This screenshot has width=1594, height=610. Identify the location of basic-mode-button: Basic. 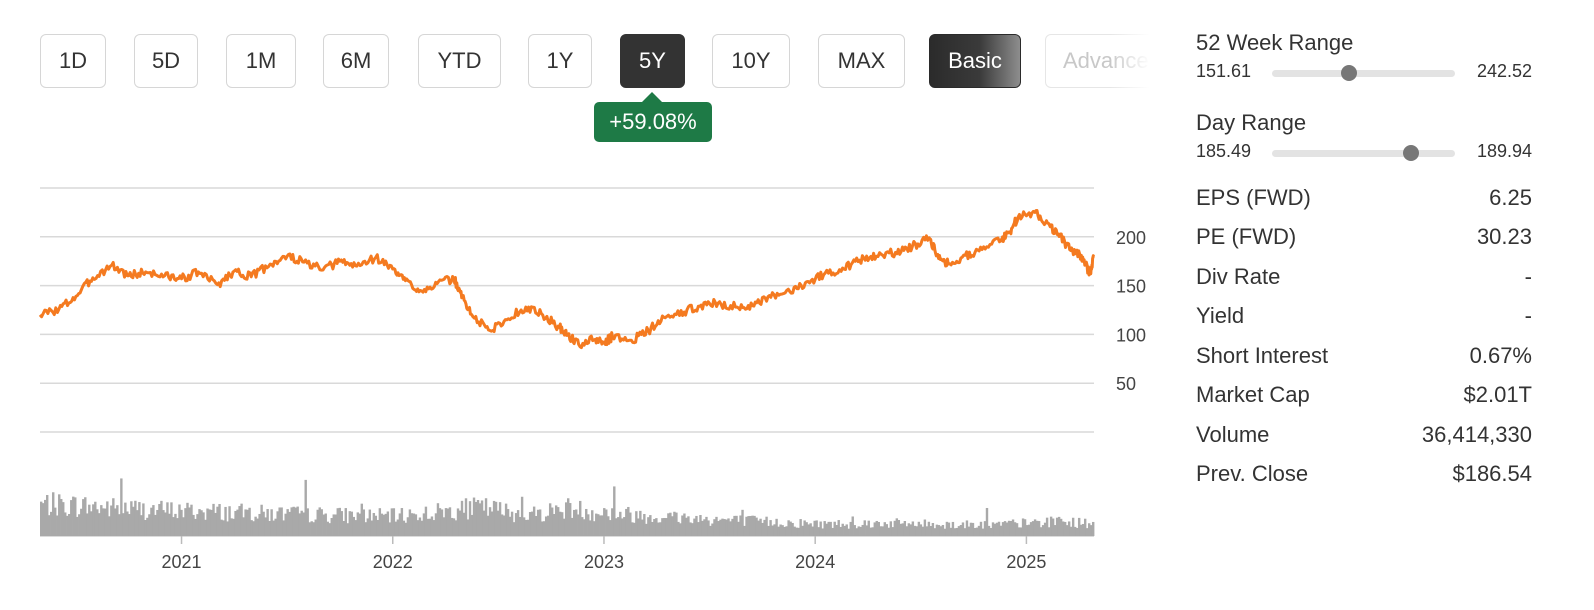
(975, 61).